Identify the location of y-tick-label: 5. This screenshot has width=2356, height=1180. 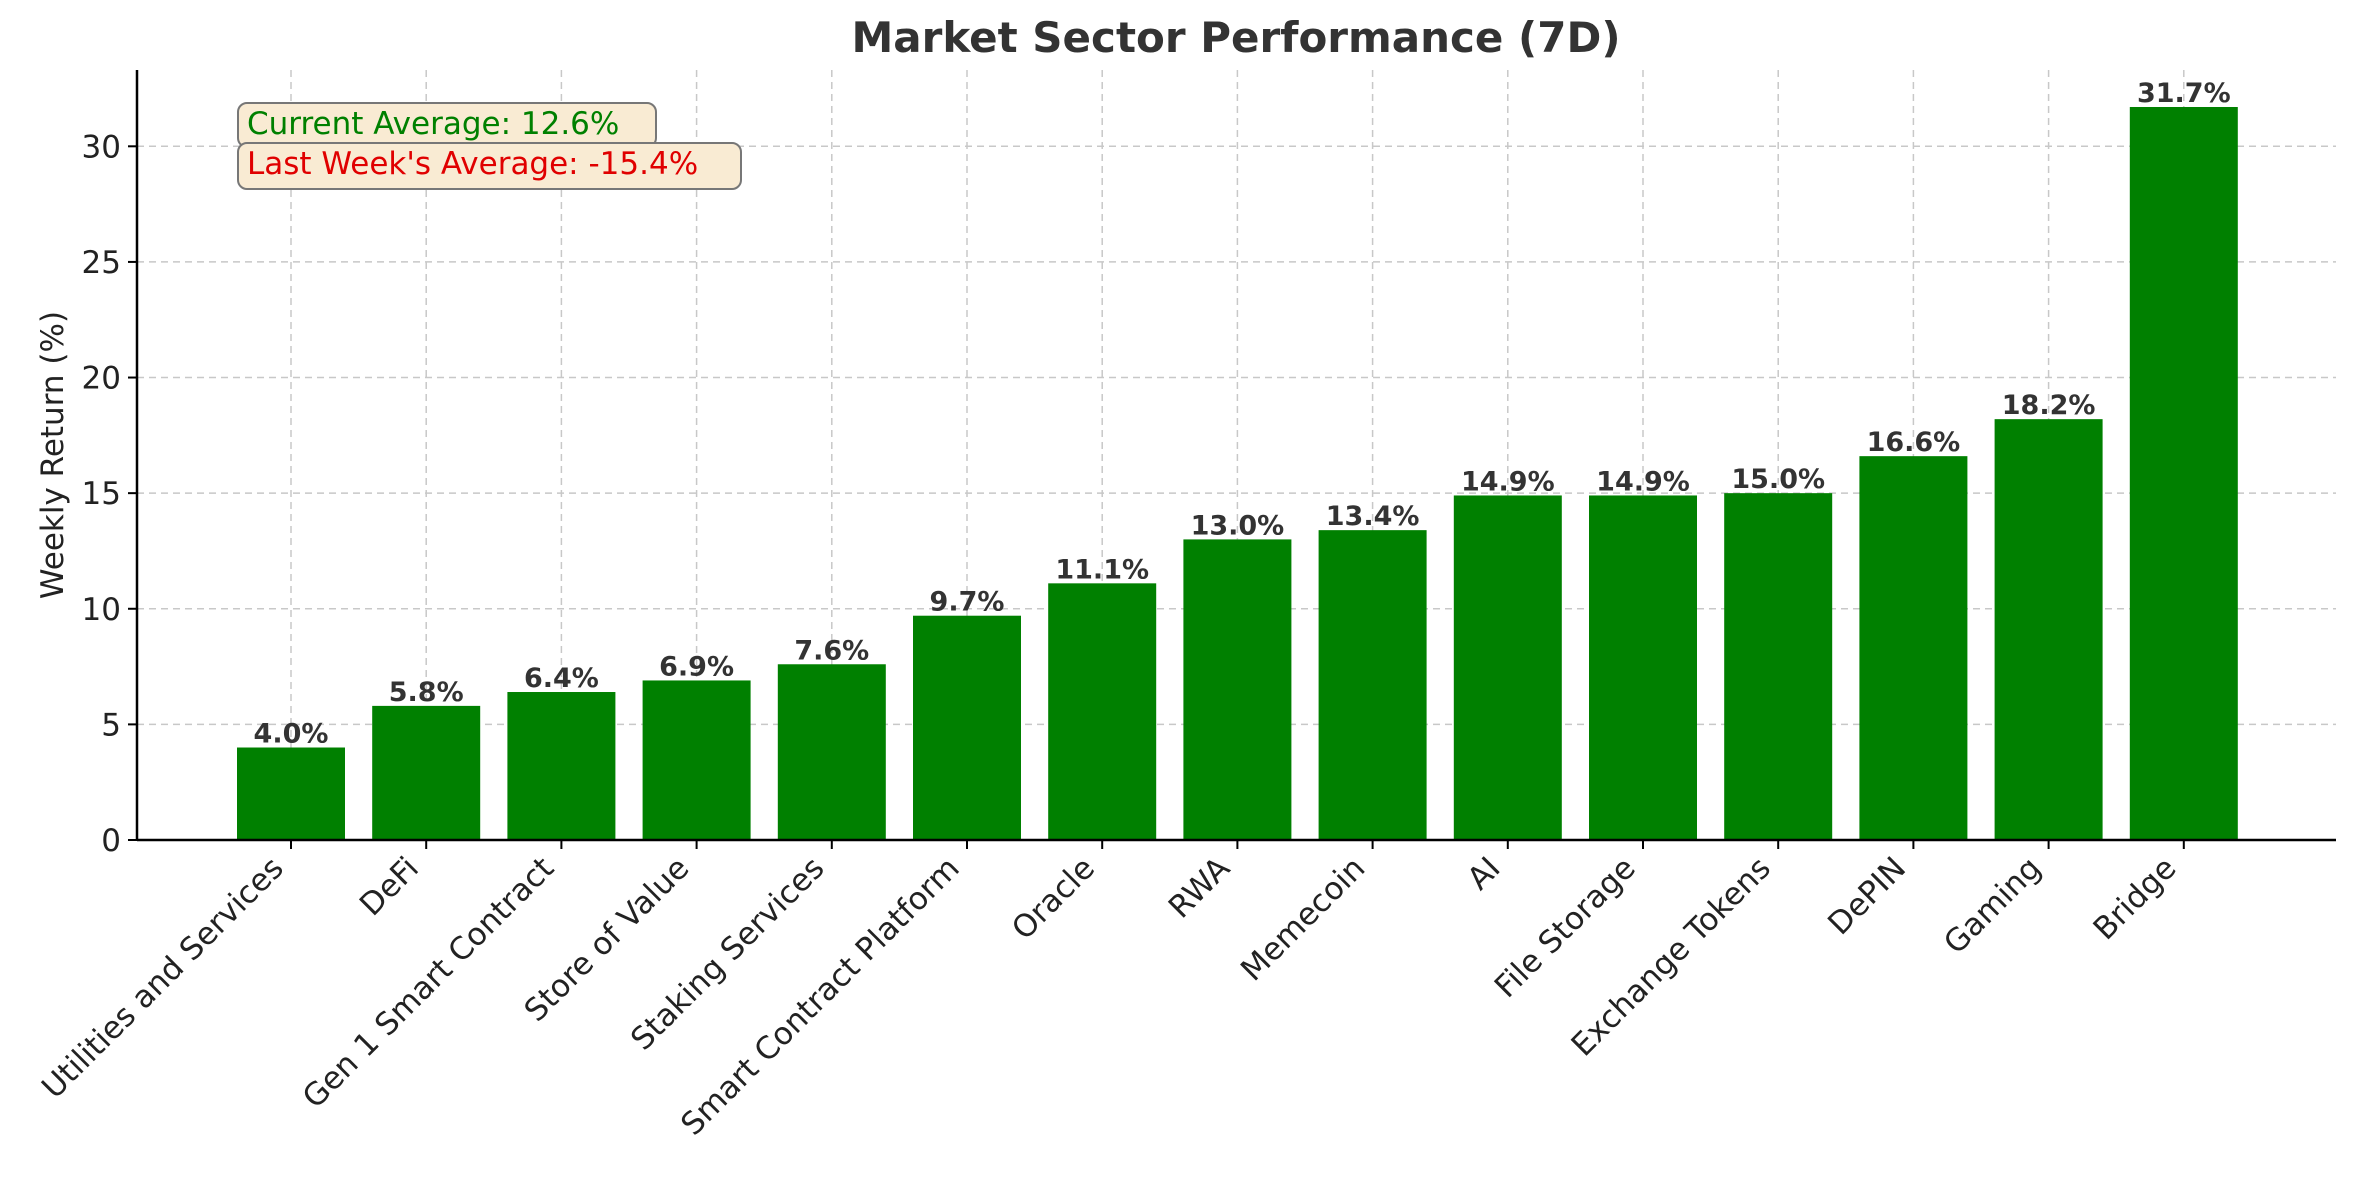
(111, 725).